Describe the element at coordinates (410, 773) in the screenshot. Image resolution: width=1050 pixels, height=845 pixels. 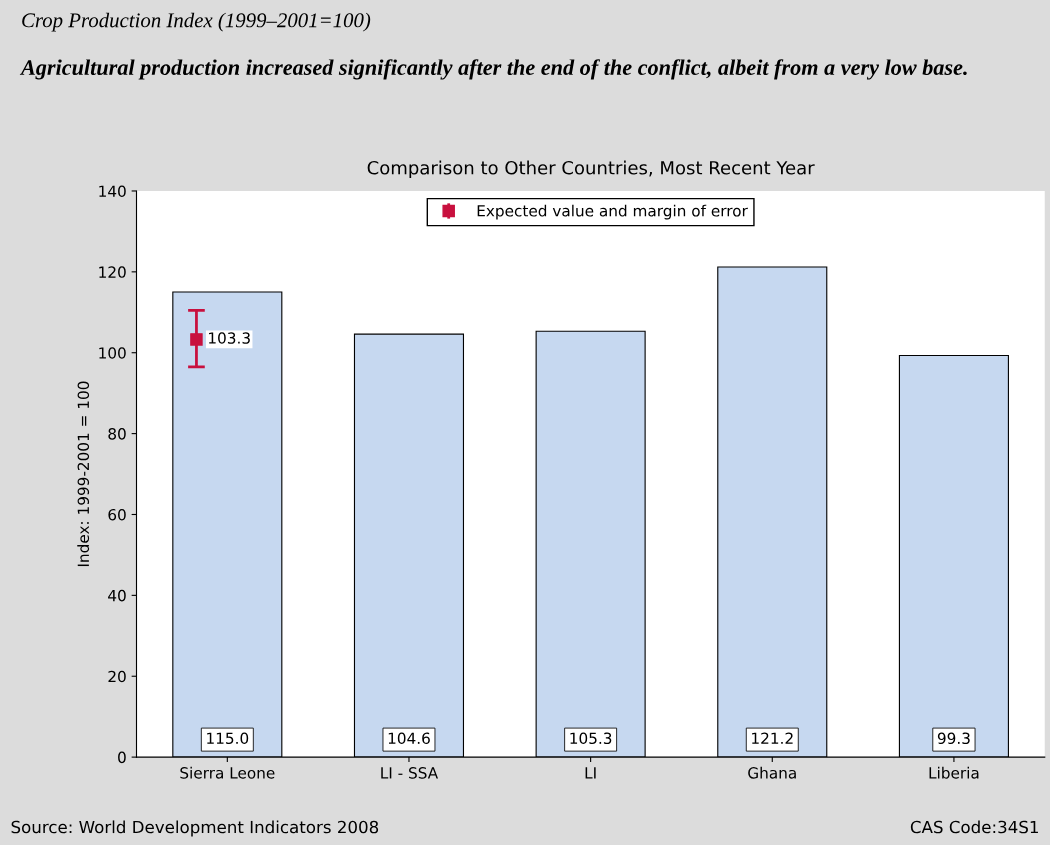
I see `x-tick-label: LI - SSA` at that location.